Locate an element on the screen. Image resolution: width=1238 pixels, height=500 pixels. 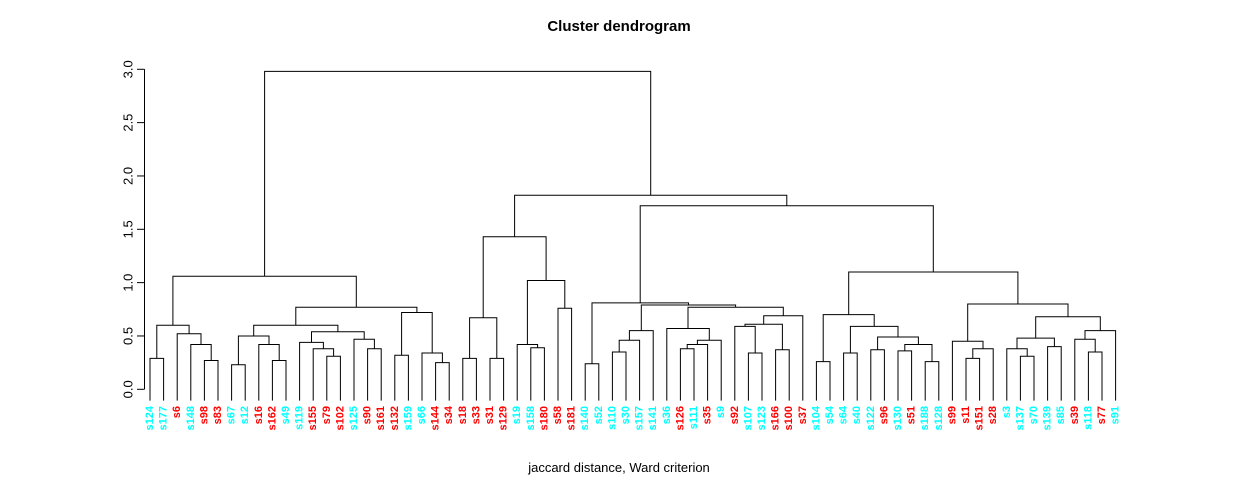
leaf-label-s162: s162 is located at coordinates (272, 418).